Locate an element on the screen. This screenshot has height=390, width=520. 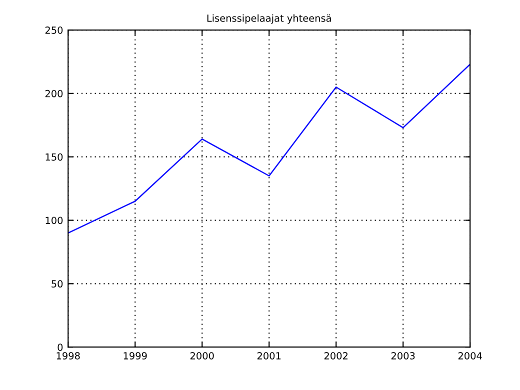
y-tick-label: 250 is located at coordinates (54, 30).